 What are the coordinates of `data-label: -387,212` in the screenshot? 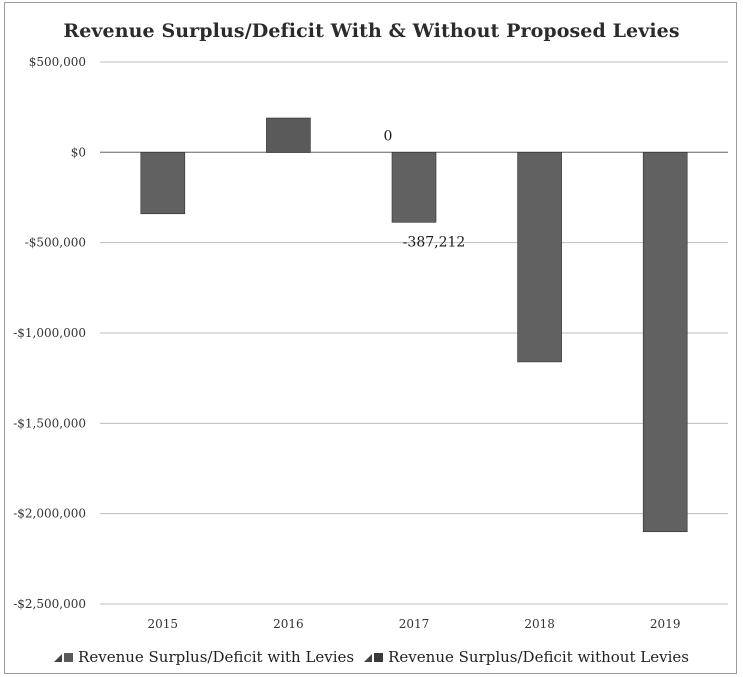 It's located at (434, 242).